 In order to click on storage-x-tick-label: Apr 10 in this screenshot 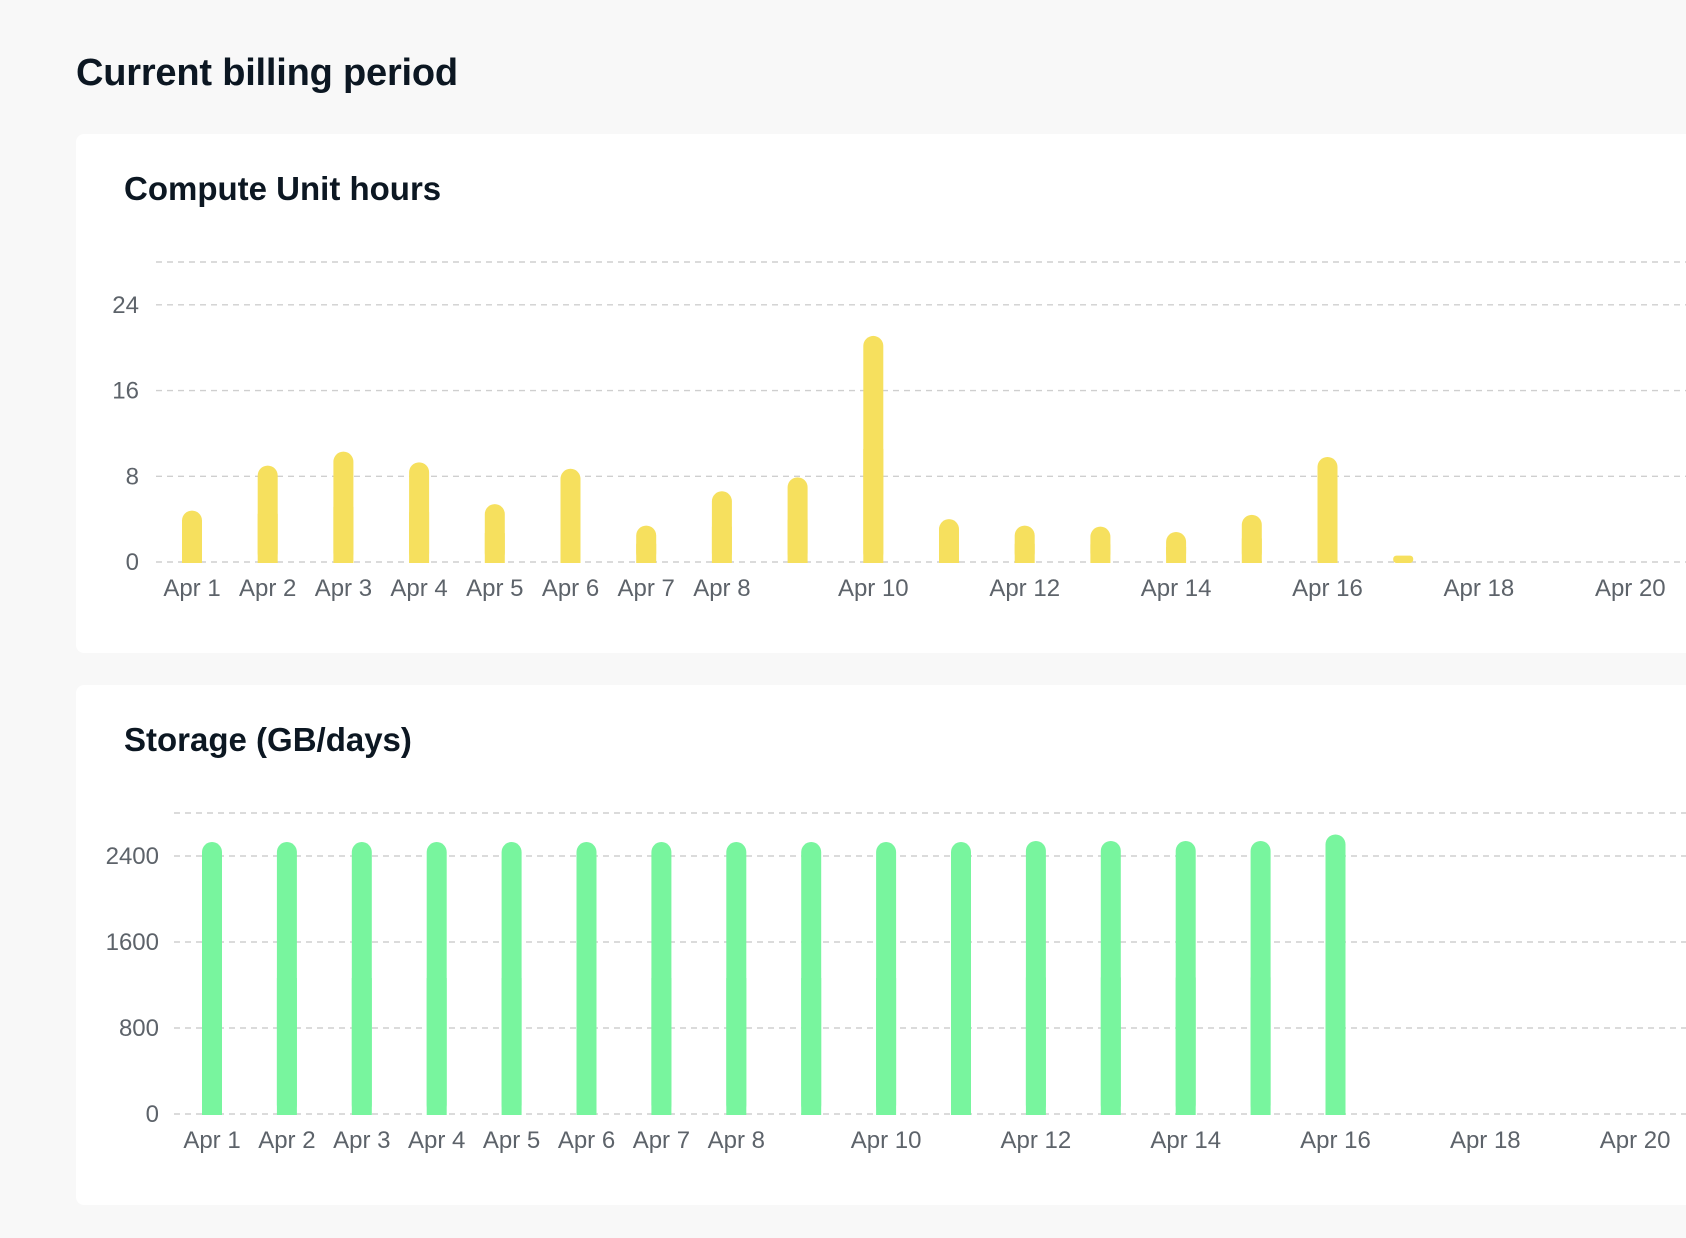, I will do `click(886, 1140)`.